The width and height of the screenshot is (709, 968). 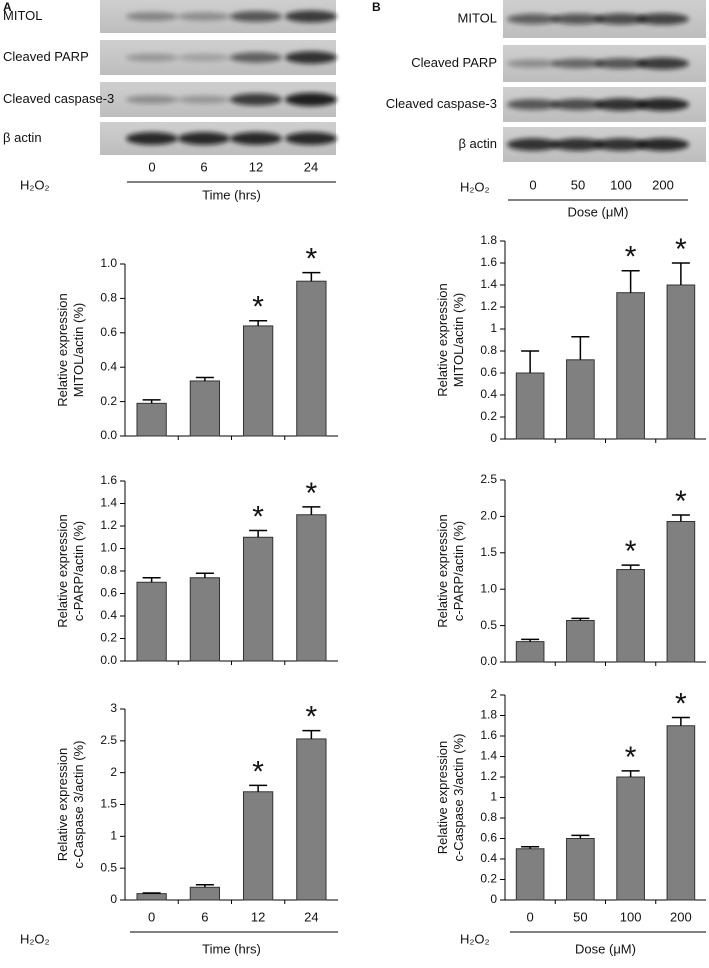 I want to click on band-label: Cleaved PARP, so click(x=46, y=56).